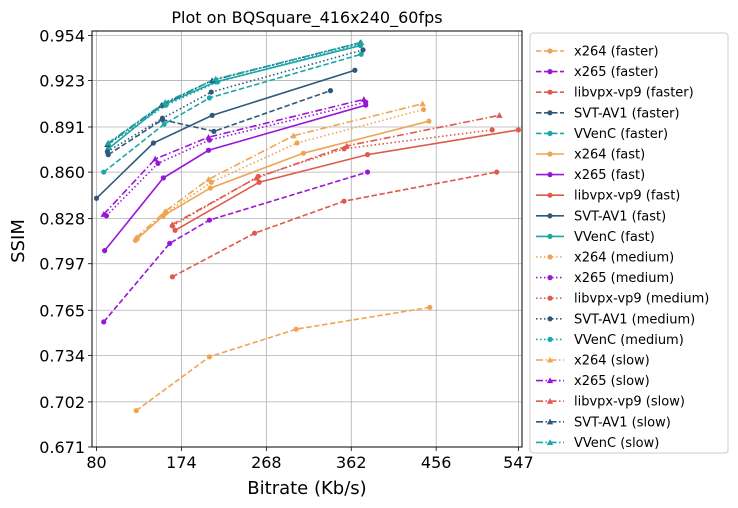  I want to click on y-tick-label: 0.765, so click(62, 310).